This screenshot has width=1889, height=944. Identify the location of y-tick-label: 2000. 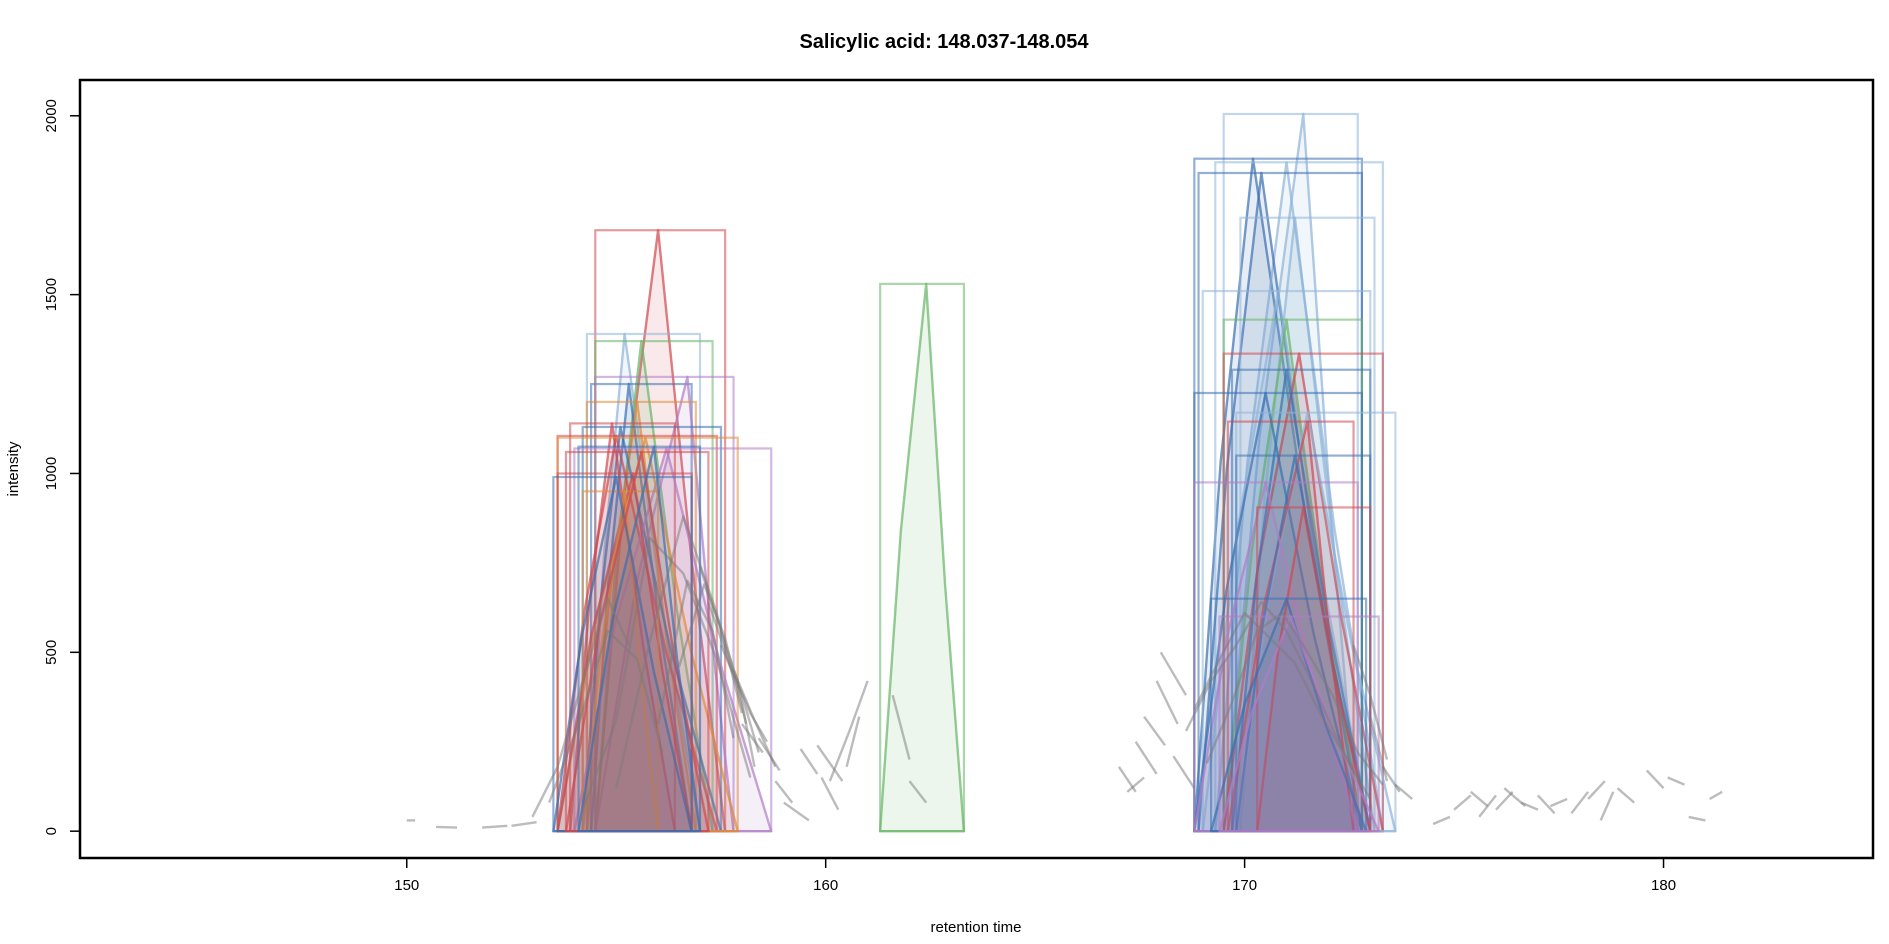
(51, 115).